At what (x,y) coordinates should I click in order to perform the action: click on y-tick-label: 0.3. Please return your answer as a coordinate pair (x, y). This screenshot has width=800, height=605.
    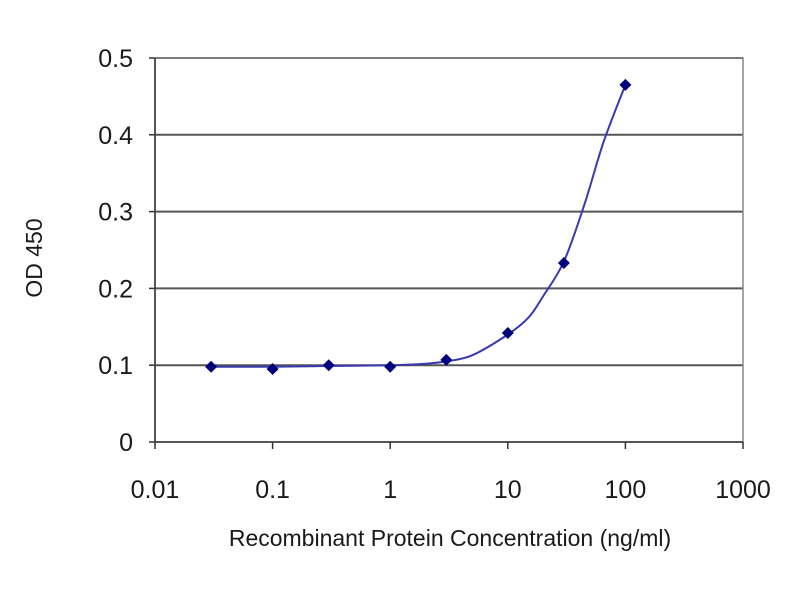
    Looking at the image, I should click on (115, 213).